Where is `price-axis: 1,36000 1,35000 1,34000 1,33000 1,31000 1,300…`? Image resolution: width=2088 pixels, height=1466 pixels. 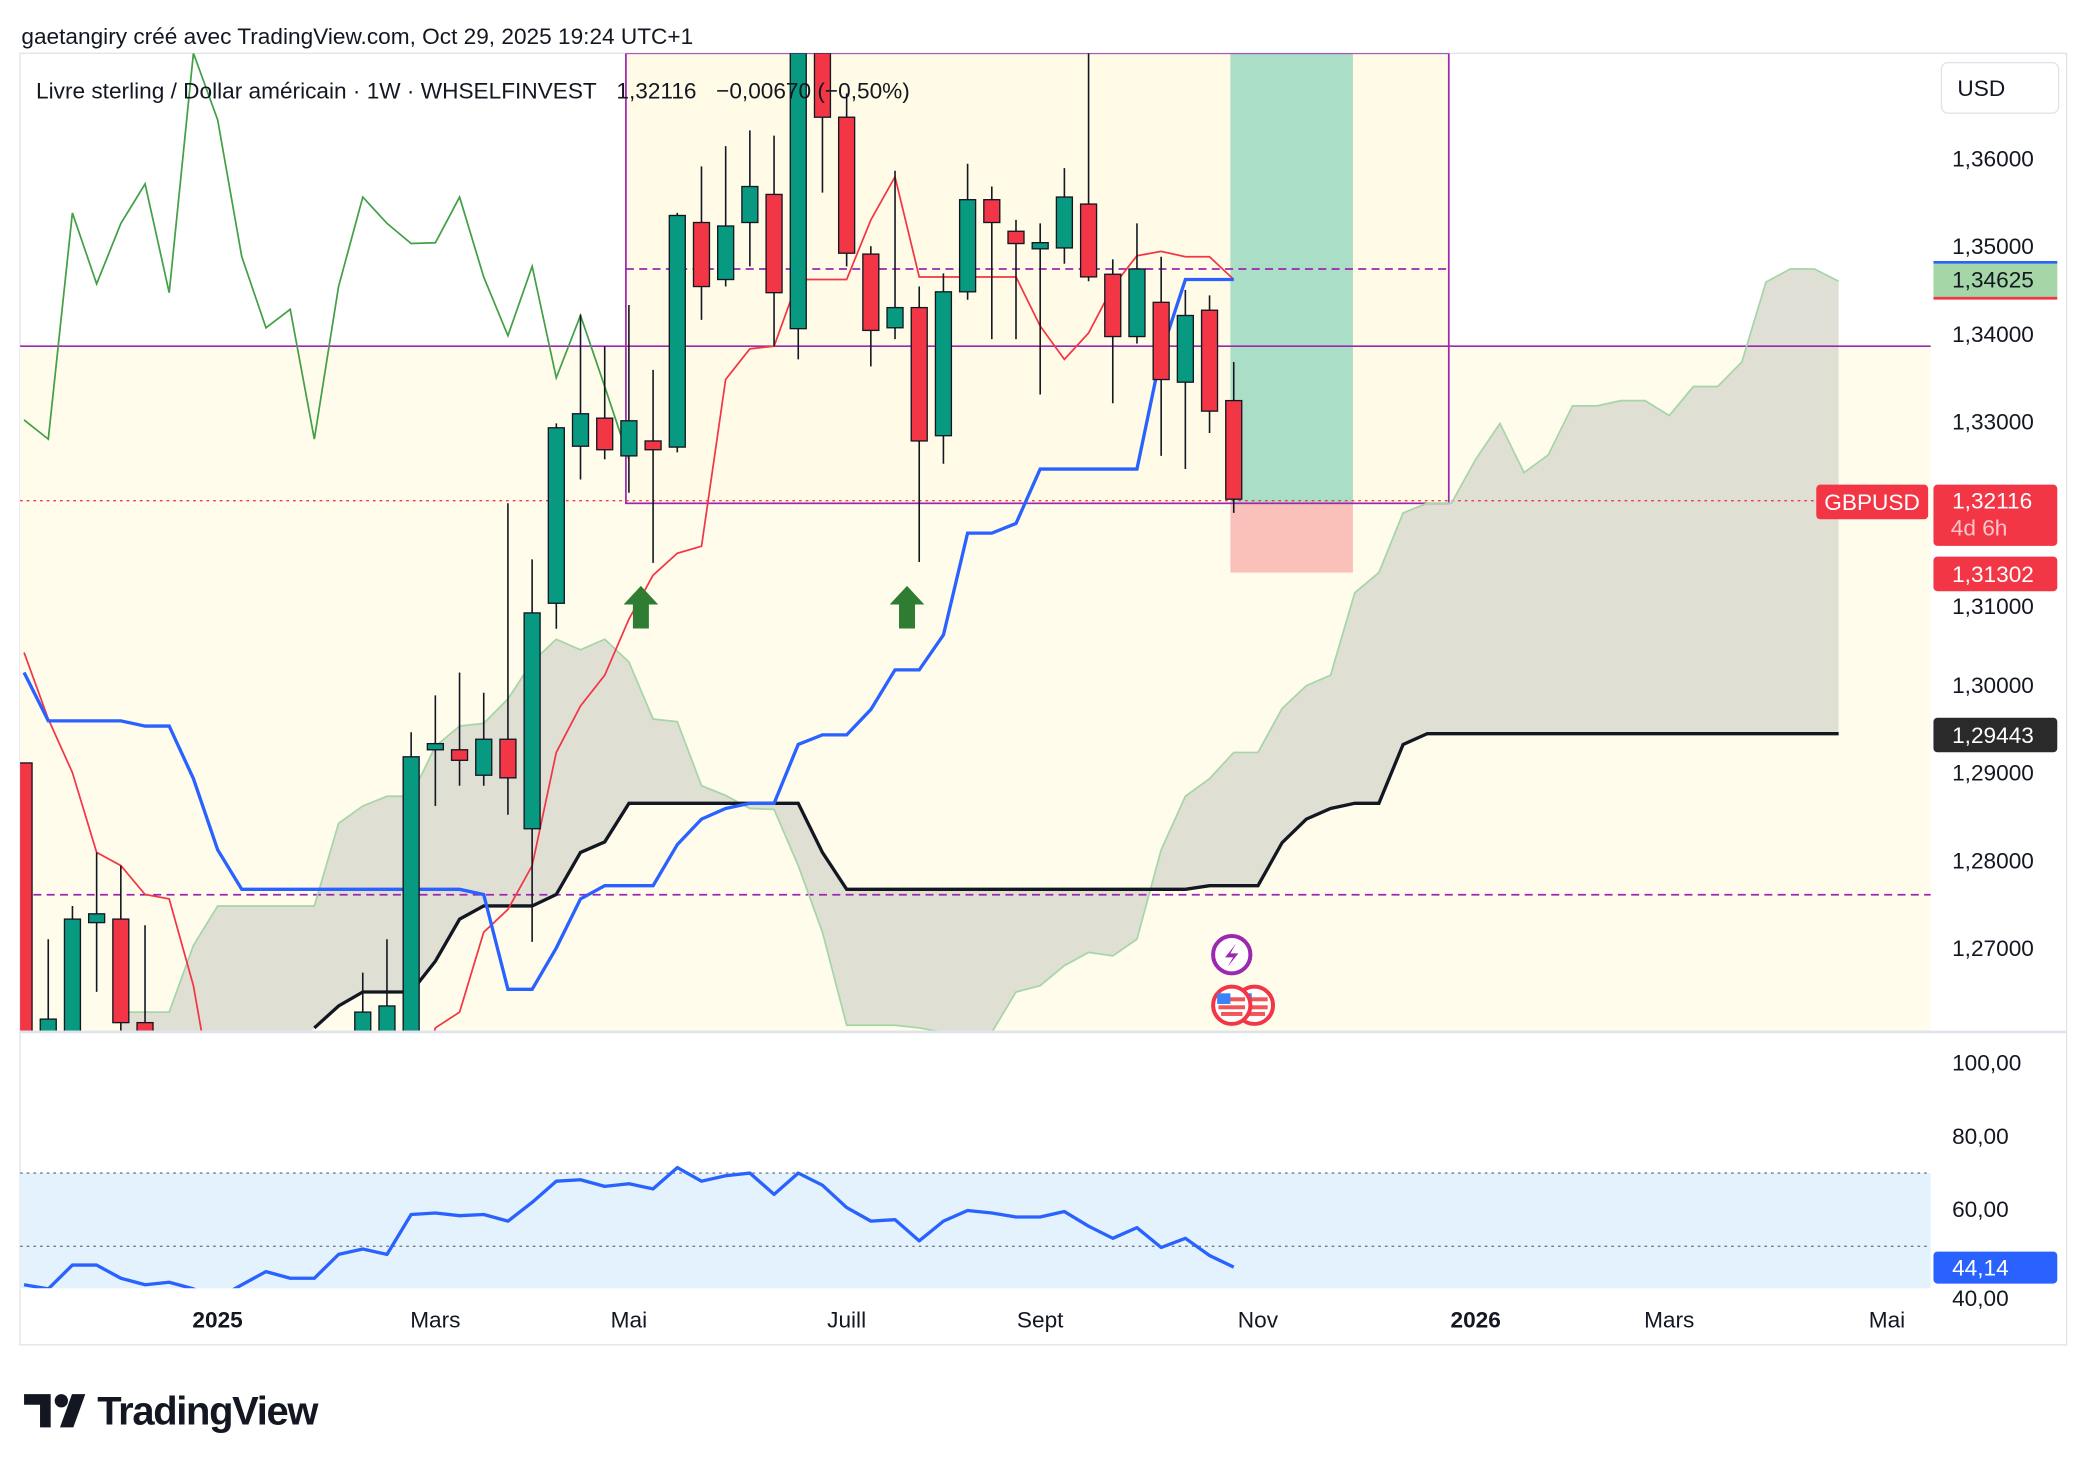 price-axis: 1,36000 1,35000 1,34000 1,33000 1,31000 1,300… is located at coordinates (1993, 553).